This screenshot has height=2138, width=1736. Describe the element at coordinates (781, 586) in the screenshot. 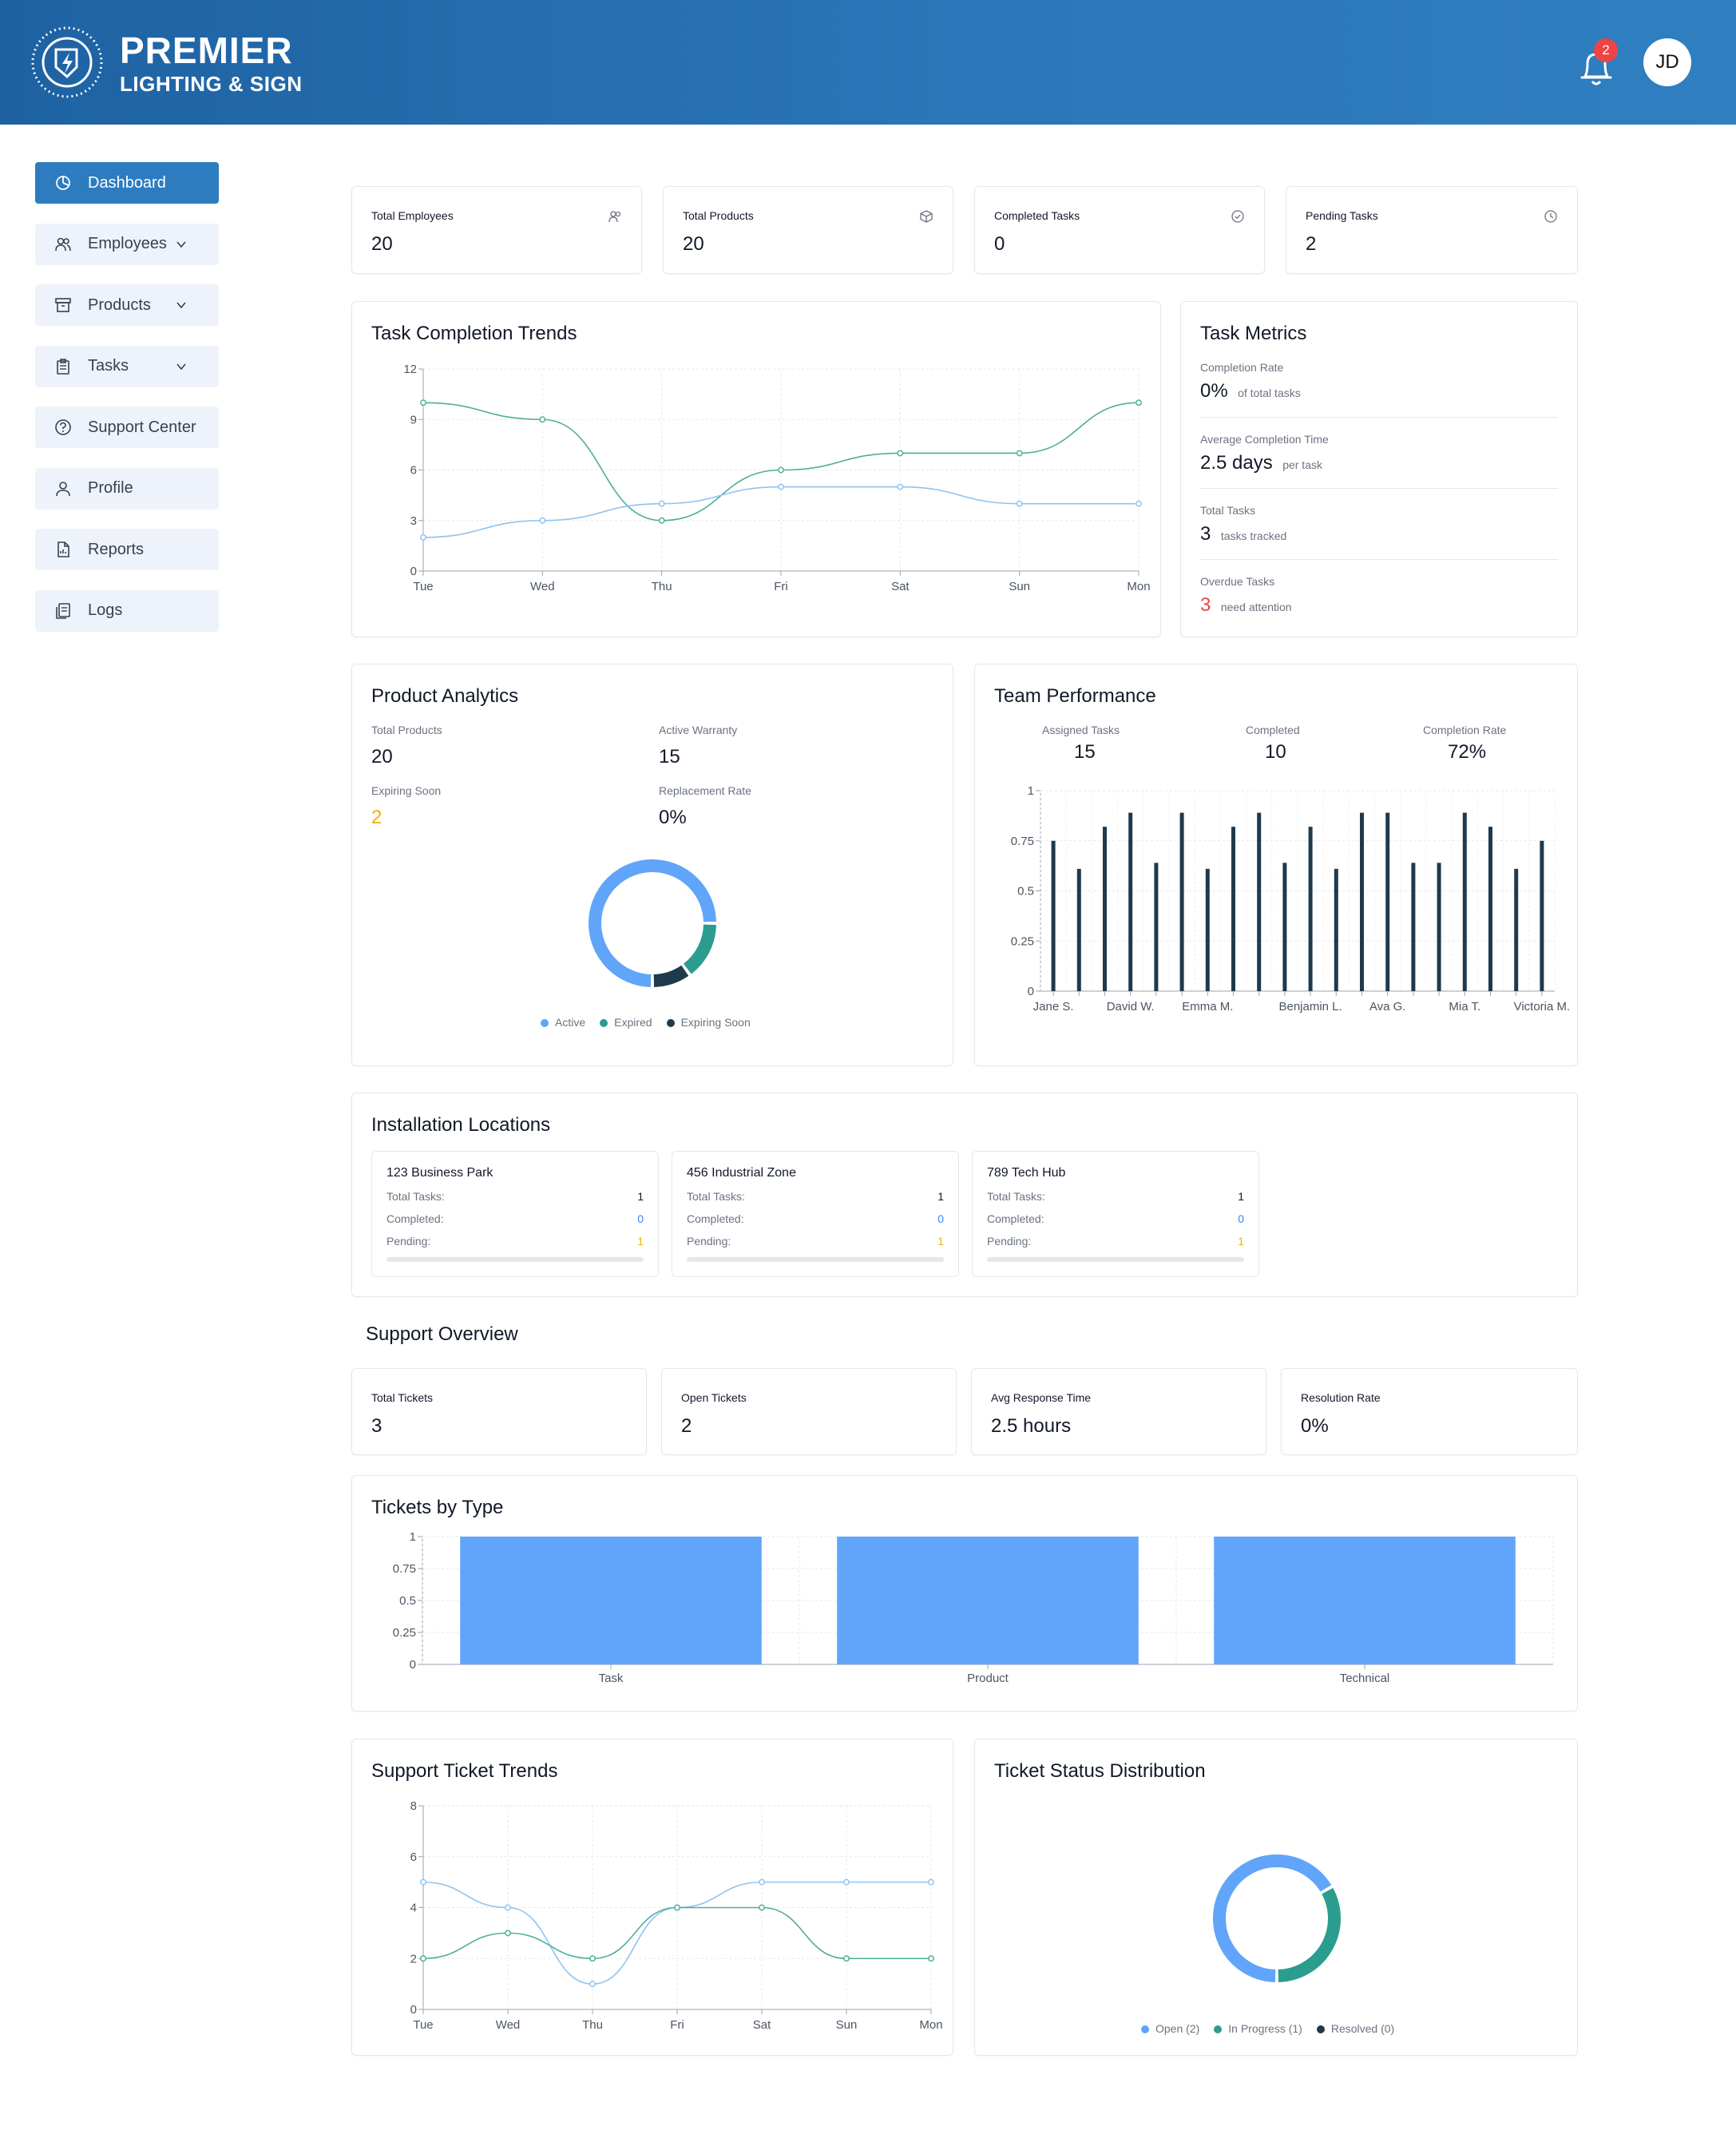

I see `x-tick-label: Fri` at that location.